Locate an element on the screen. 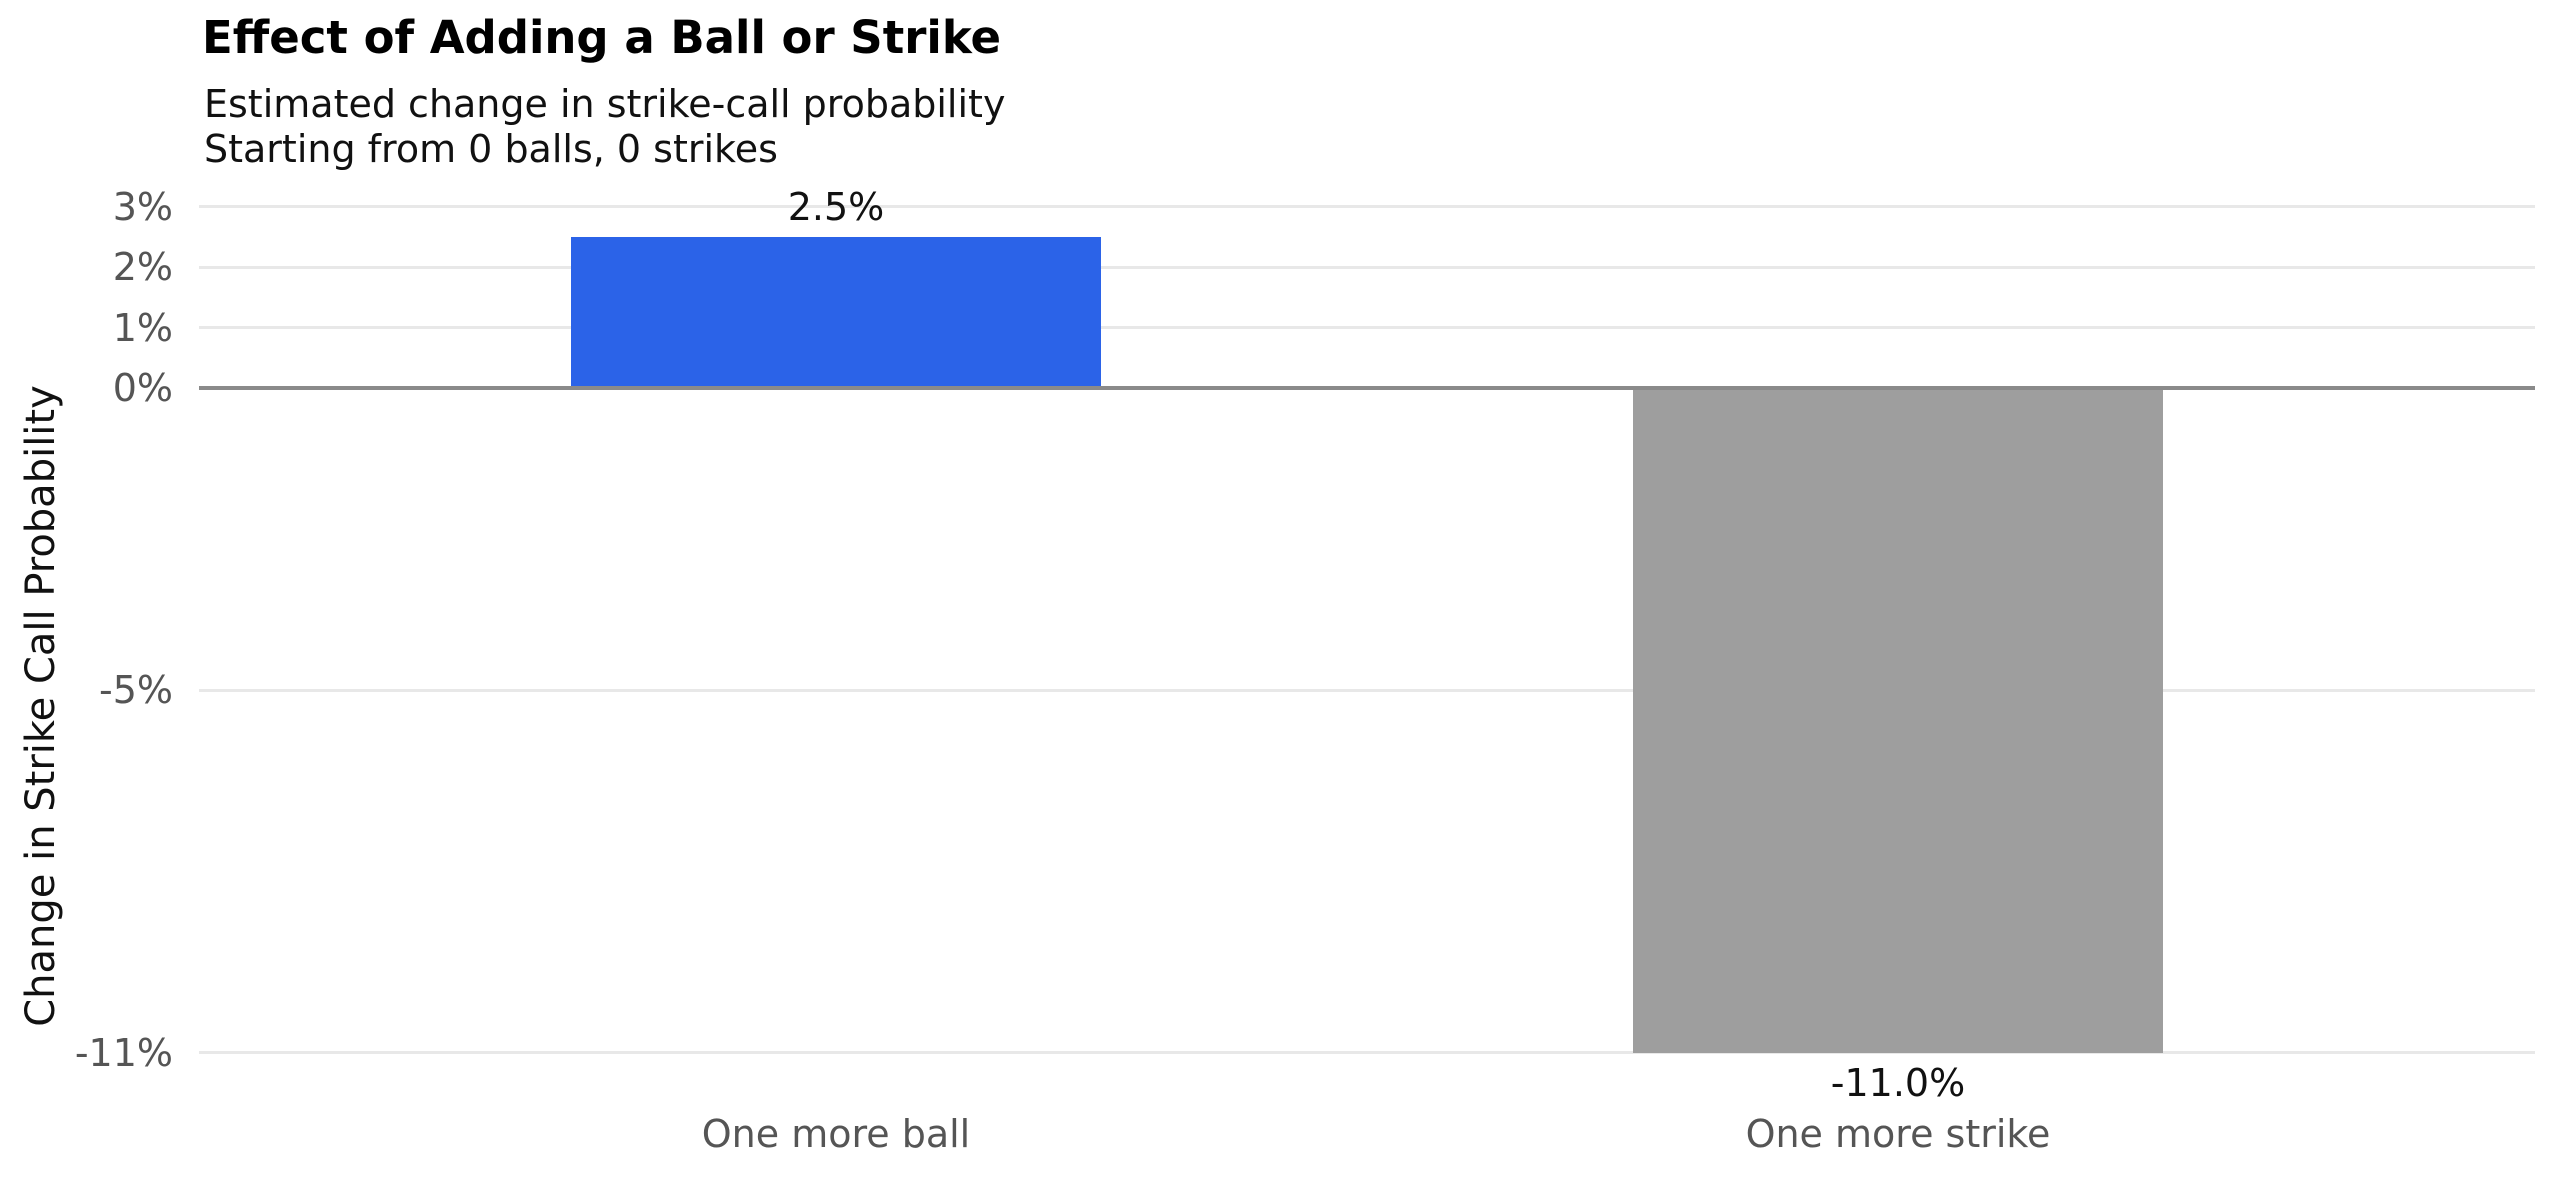 This screenshot has width=2560, height=1180. y-tick-label: 1% is located at coordinates (142, 327).